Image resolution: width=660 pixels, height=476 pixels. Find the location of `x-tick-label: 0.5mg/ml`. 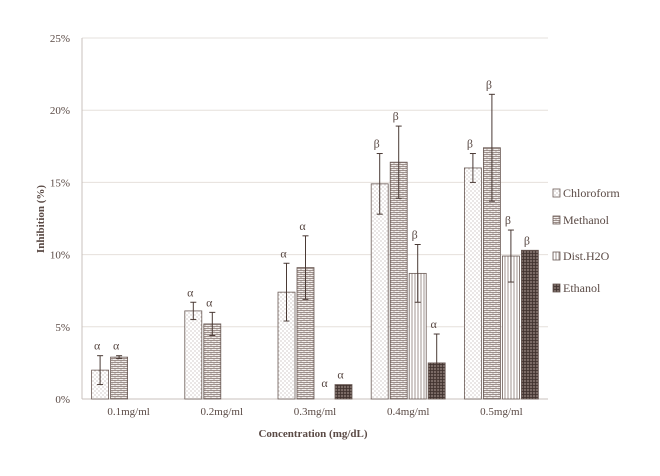

x-tick-label: 0.5mg/ml is located at coordinates (501, 412).